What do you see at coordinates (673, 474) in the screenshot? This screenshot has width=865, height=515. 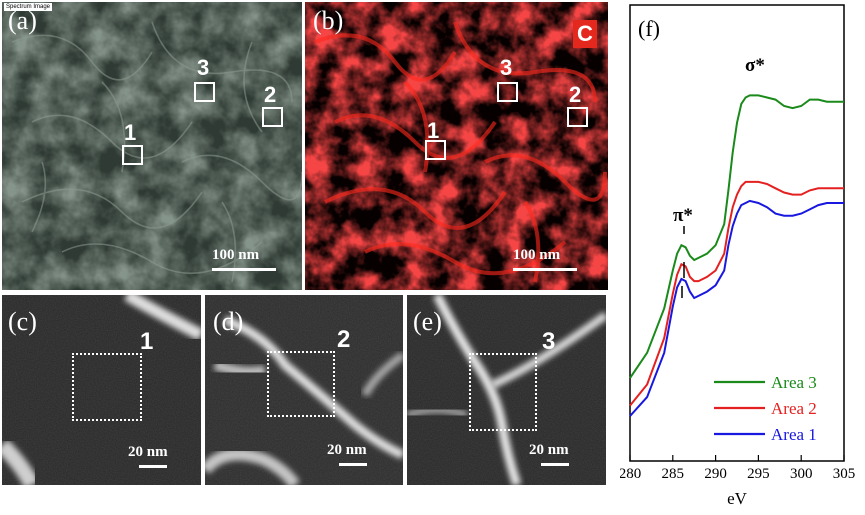 I see `x-tick-label: 285` at bounding box center [673, 474].